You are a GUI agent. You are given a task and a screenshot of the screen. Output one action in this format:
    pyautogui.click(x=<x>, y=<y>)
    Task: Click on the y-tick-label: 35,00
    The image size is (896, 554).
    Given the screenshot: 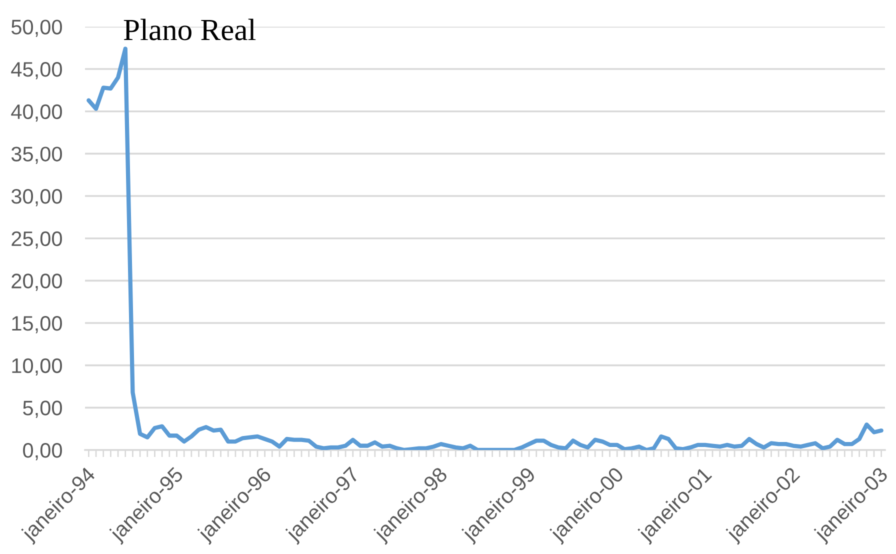 What is the action you would take?
    pyautogui.click(x=36, y=155)
    